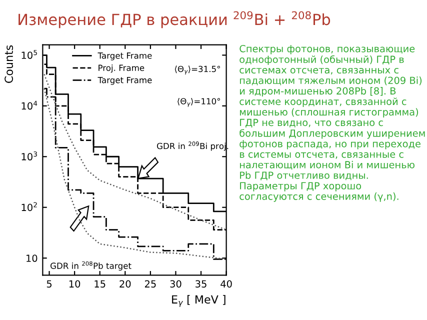  Describe the element at coordinates (29, 155) in the screenshot. I see `y-tick-label: 10$^{3}$` at that location.